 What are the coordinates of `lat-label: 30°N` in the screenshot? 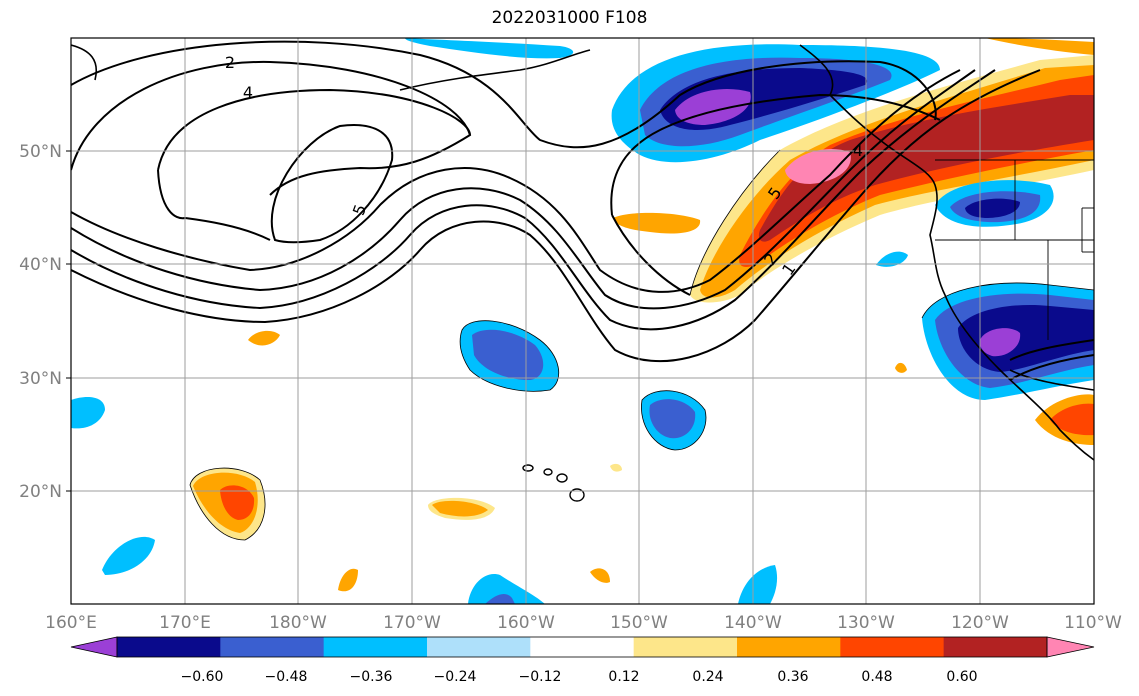 It's located at (40, 379).